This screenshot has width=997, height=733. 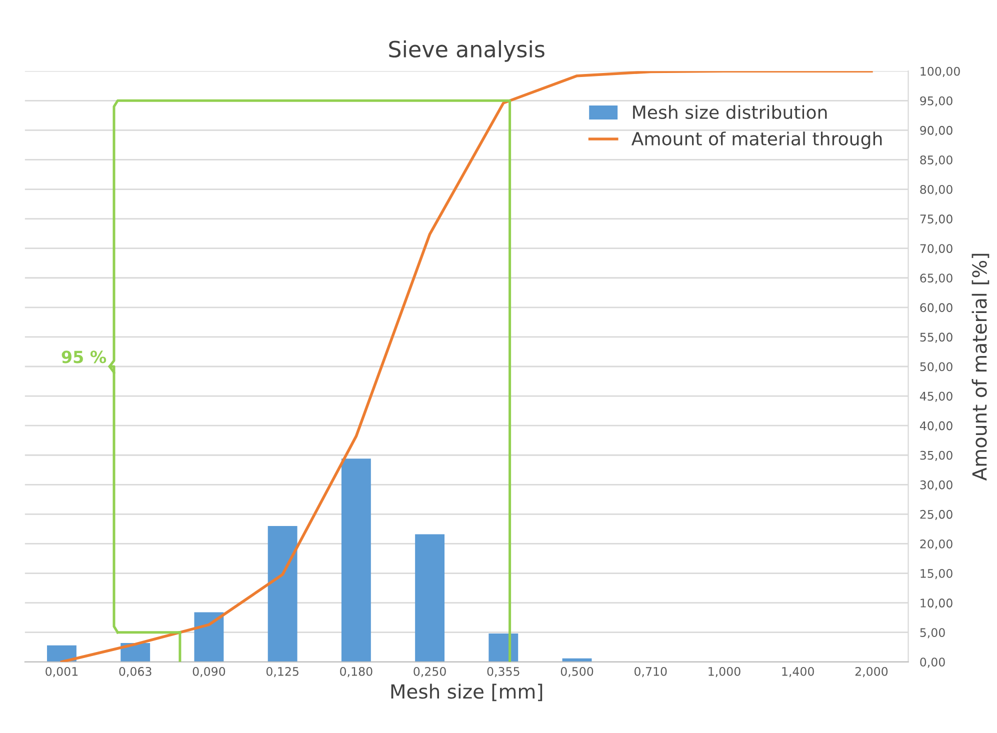 I want to click on y-tick-label: 0,00, so click(x=932, y=663).